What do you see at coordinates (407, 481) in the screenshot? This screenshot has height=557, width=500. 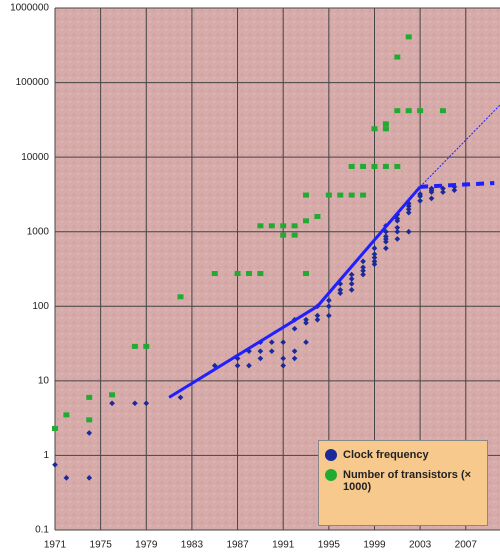 I see `legend-label: Number of transistors (× 1000)` at bounding box center [407, 481].